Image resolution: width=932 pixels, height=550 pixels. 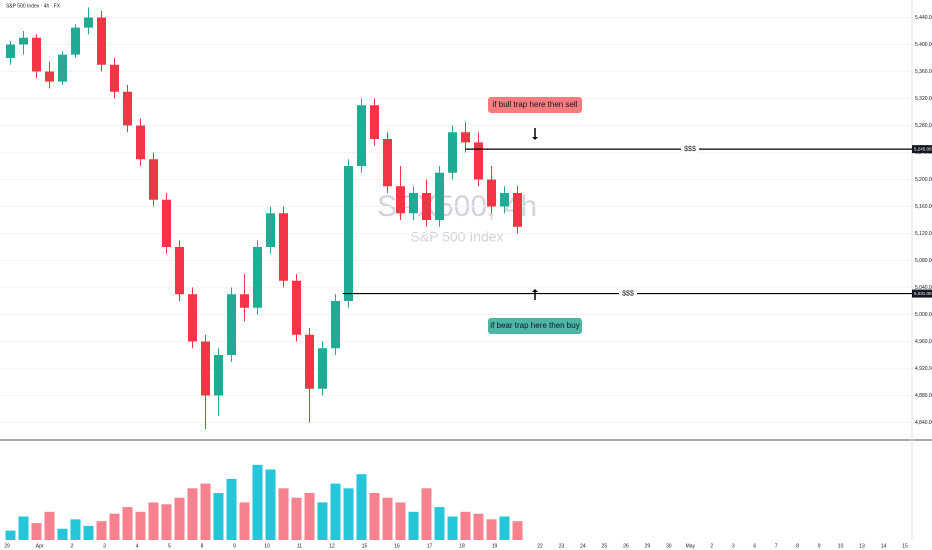 I want to click on annotation-text: if bear trap here then buy, so click(x=534, y=325).